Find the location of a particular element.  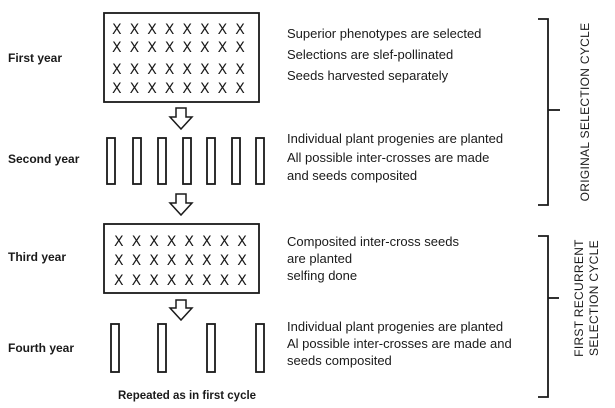

desc-first-line-3: Seeds harvested separately is located at coordinates (368, 75).